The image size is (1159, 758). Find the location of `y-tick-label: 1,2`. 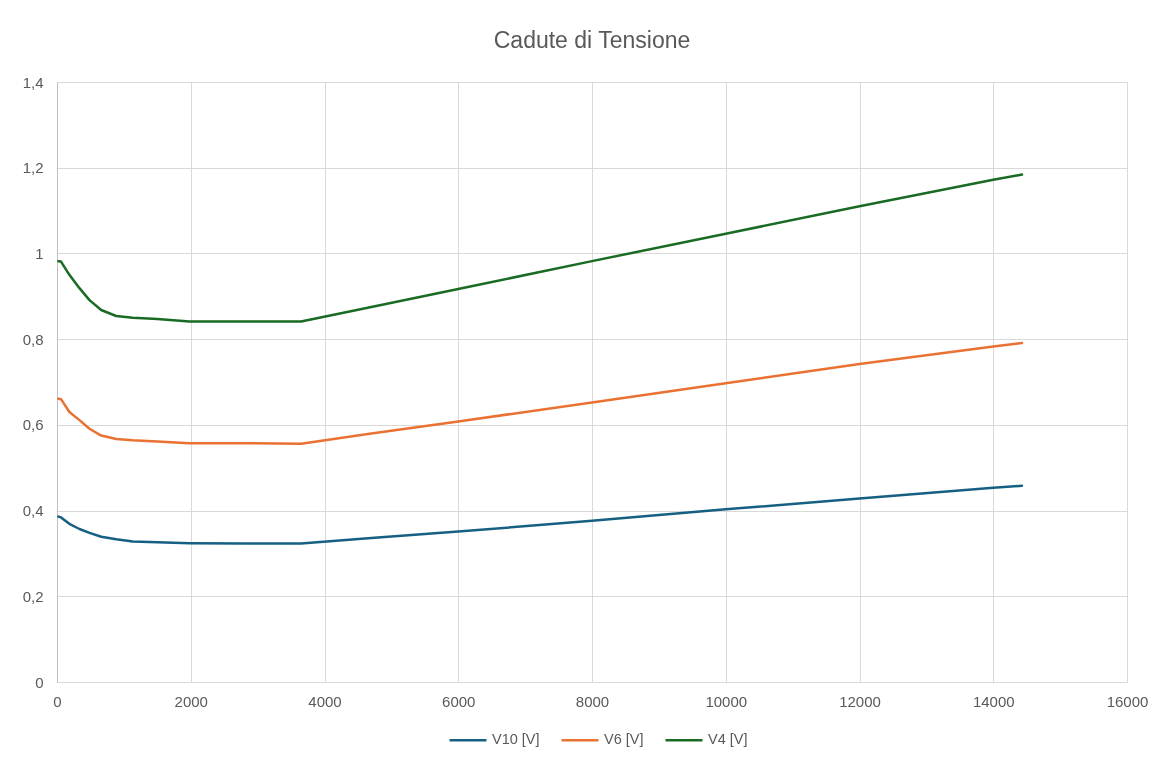

y-tick-label: 1,2 is located at coordinates (33, 168).